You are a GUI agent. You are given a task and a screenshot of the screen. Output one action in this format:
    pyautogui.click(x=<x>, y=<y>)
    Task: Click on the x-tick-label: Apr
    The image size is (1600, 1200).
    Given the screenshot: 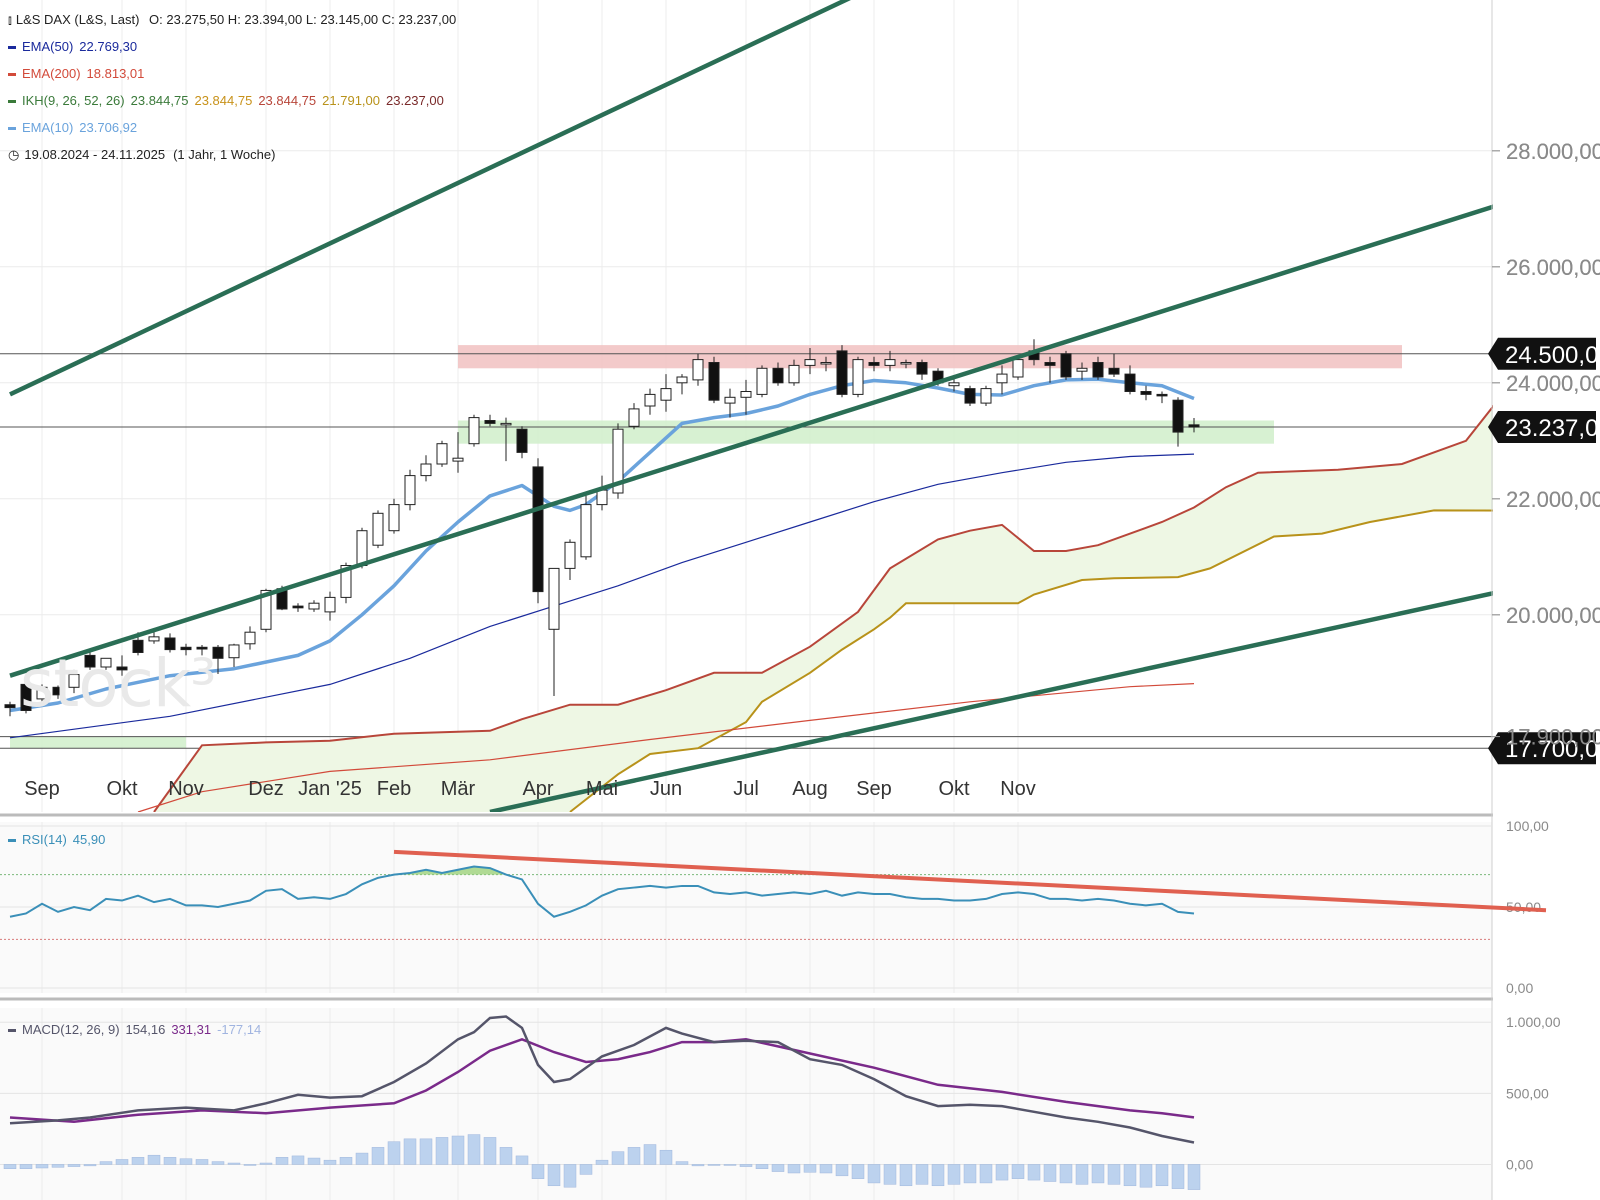 What is the action you would take?
    pyautogui.click(x=537, y=789)
    